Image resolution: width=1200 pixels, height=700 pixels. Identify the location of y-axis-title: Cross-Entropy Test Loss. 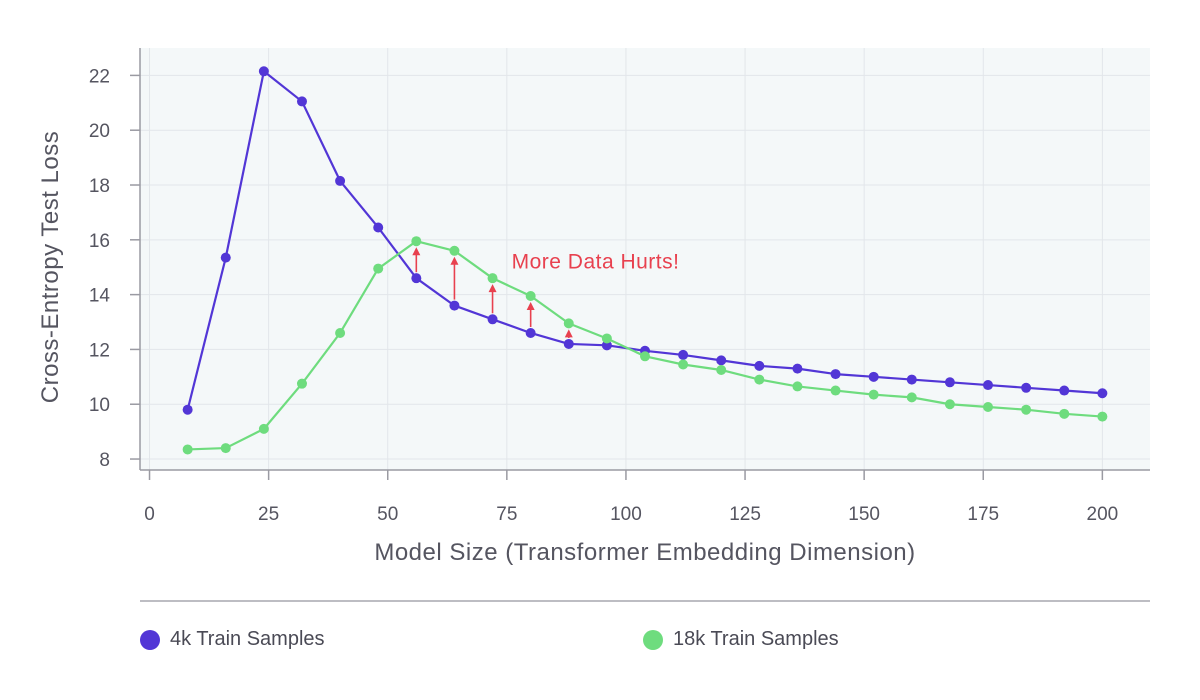
(50, 267).